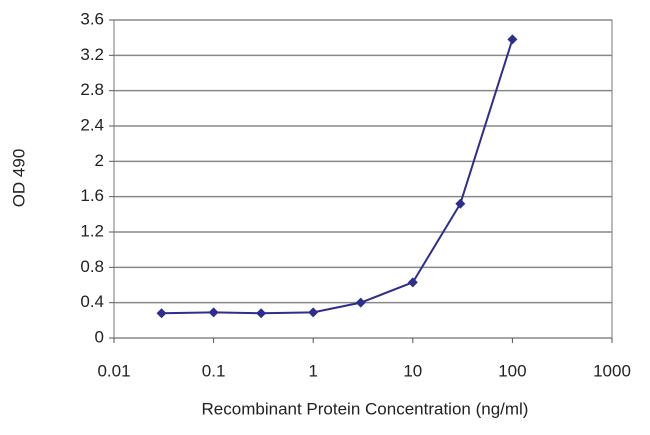 The image size is (650, 435). What do you see at coordinates (312, 370) in the screenshot?
I see `x-tick-label: 1` at bounding box center [312, 370].